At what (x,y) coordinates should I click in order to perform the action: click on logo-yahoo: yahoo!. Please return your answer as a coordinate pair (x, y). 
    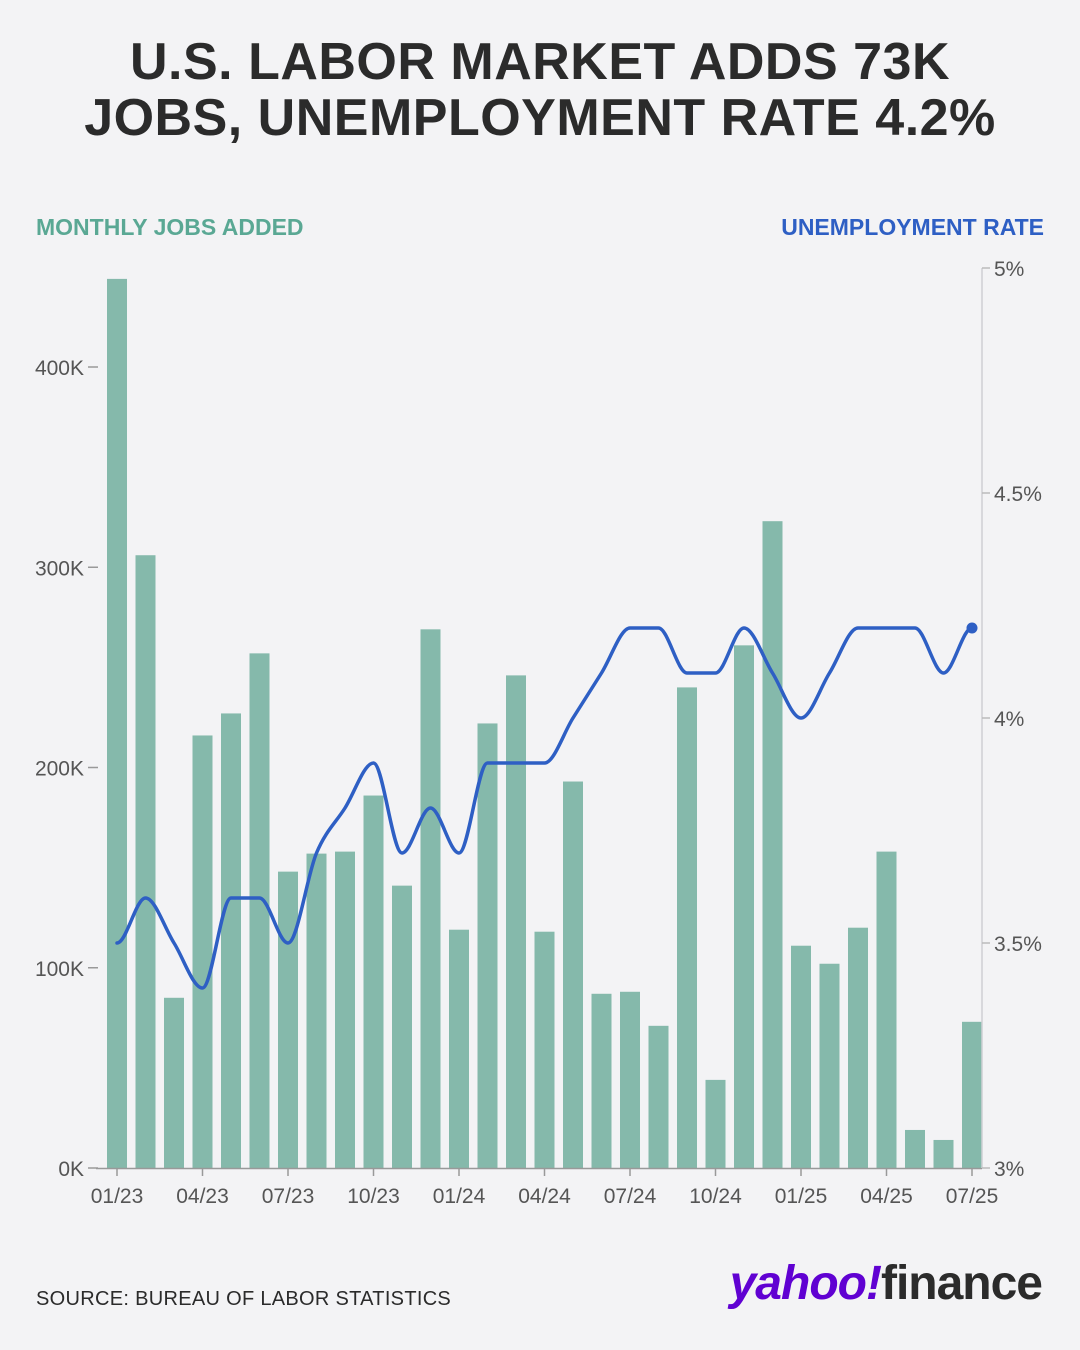
    Looking at the image, I should click on (805, 1283).